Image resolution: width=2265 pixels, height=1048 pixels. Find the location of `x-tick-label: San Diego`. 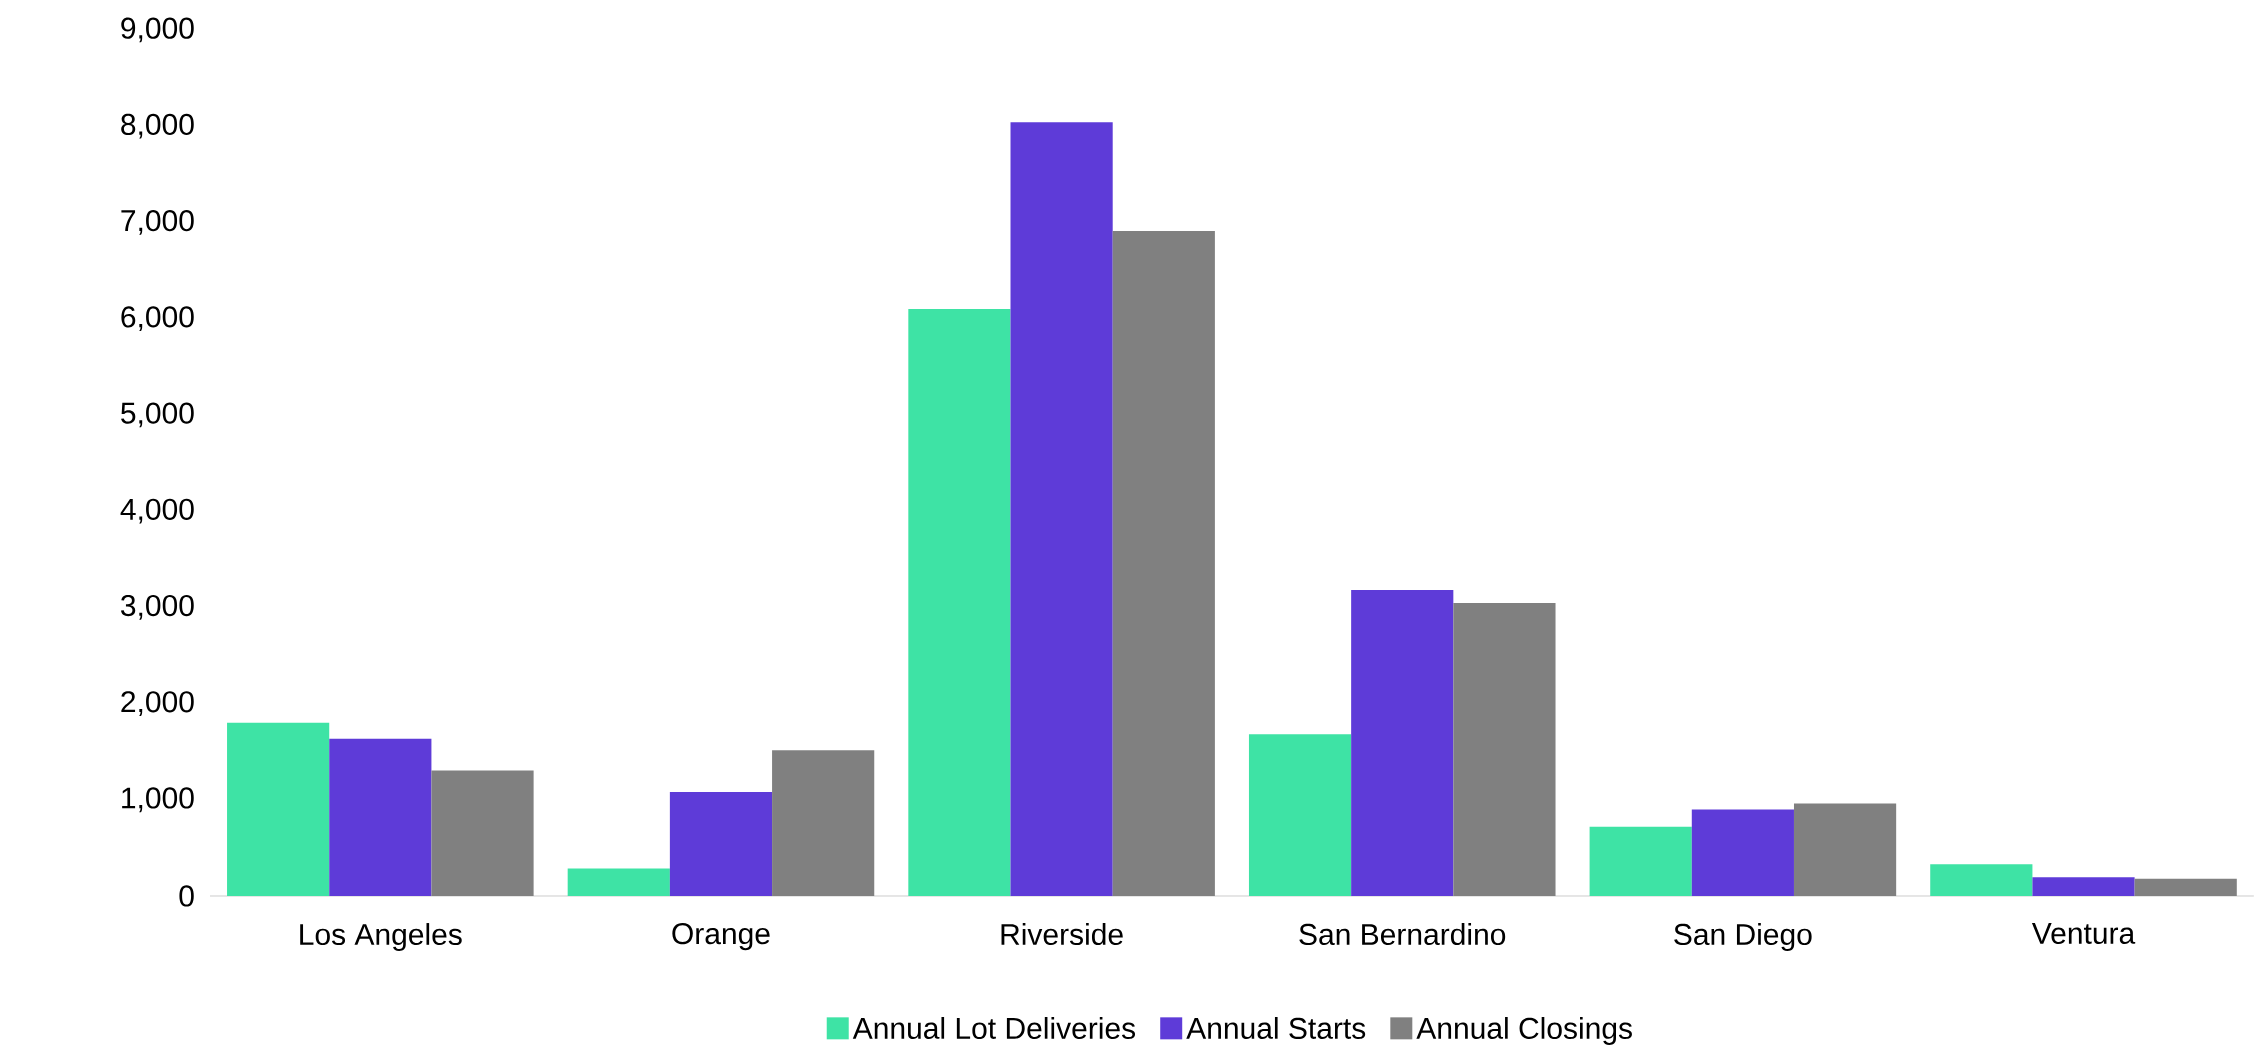

x-tick-label: San Diego is located at coordinates (1743, 937).